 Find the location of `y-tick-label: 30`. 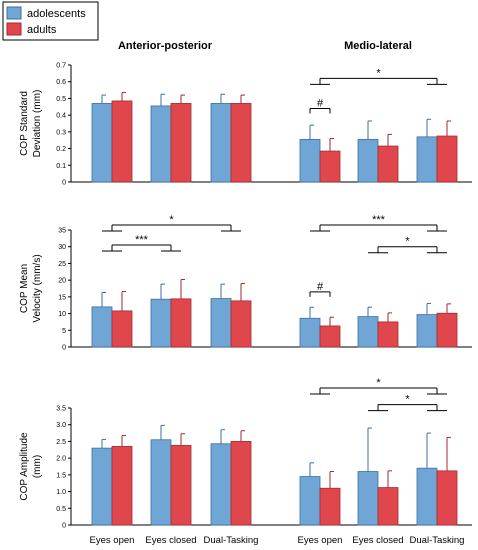

y-tick-label: 30 is located at coordinates (62, 247).